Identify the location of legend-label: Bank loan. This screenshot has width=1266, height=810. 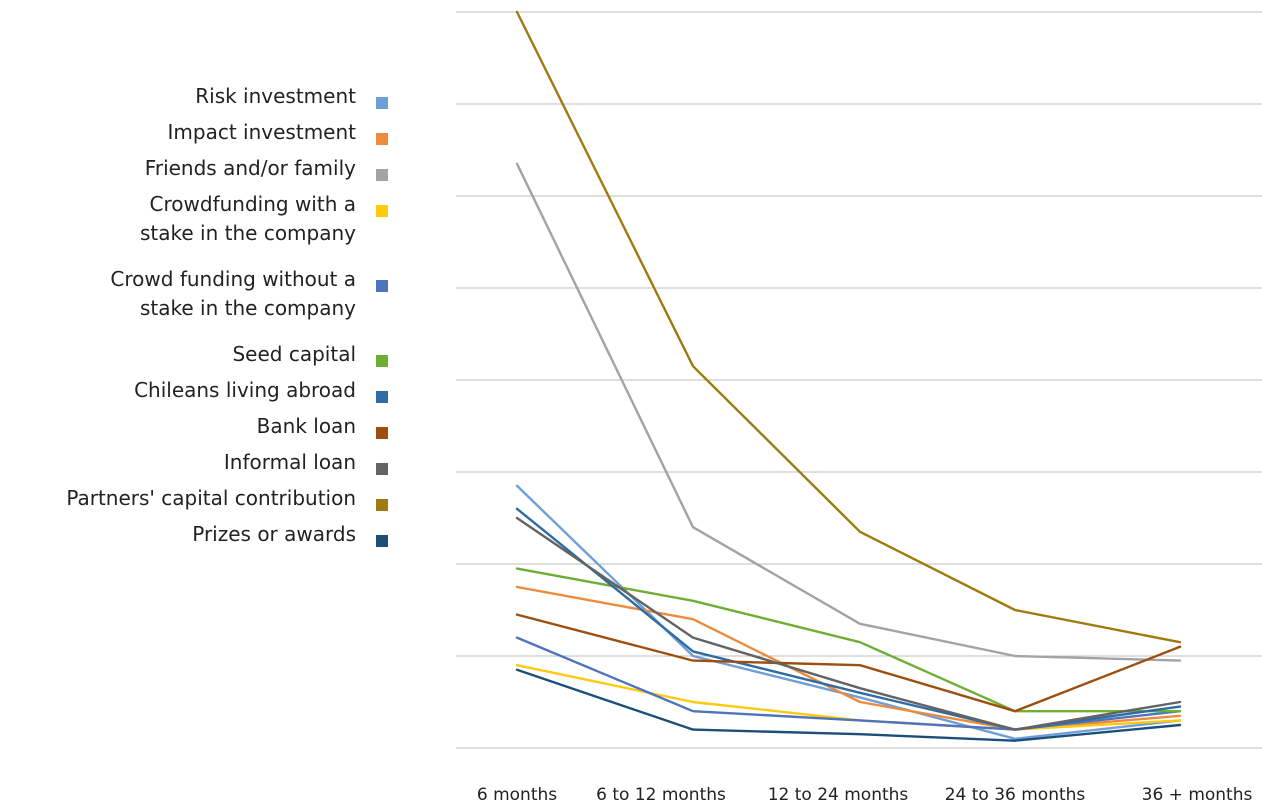
(306, 426).